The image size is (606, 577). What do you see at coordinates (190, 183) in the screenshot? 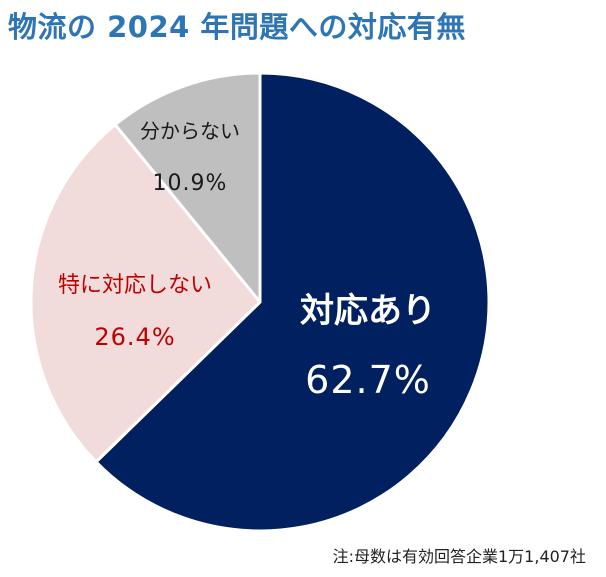
I see `slice-value-3: 10.9%` at bounding box center [190, 183].